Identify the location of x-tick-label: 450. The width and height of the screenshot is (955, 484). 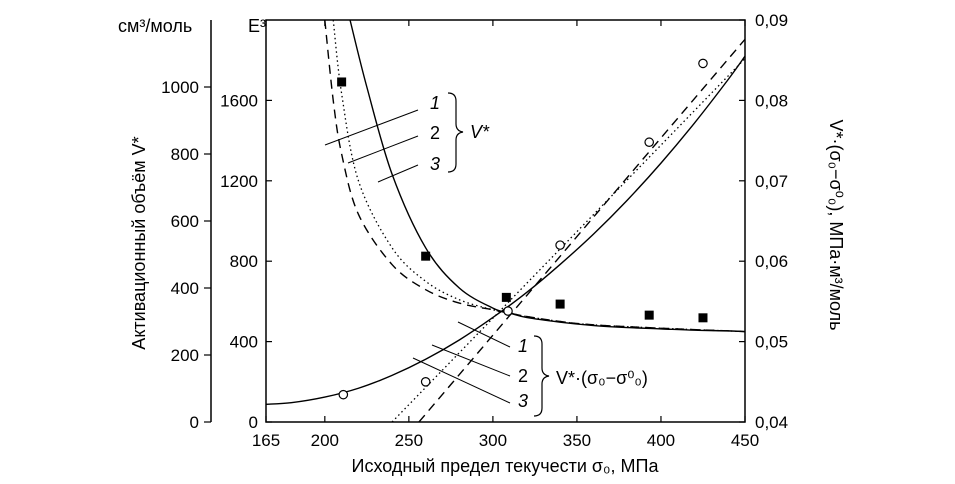
(745, 440).